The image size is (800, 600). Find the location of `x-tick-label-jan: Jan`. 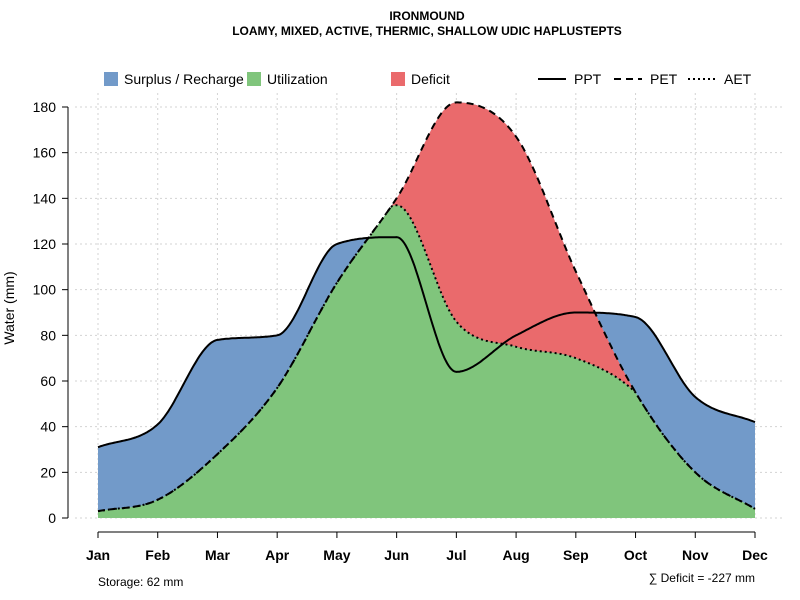

x-tick-label-jan: Jan is located at coordinates (98, 555).